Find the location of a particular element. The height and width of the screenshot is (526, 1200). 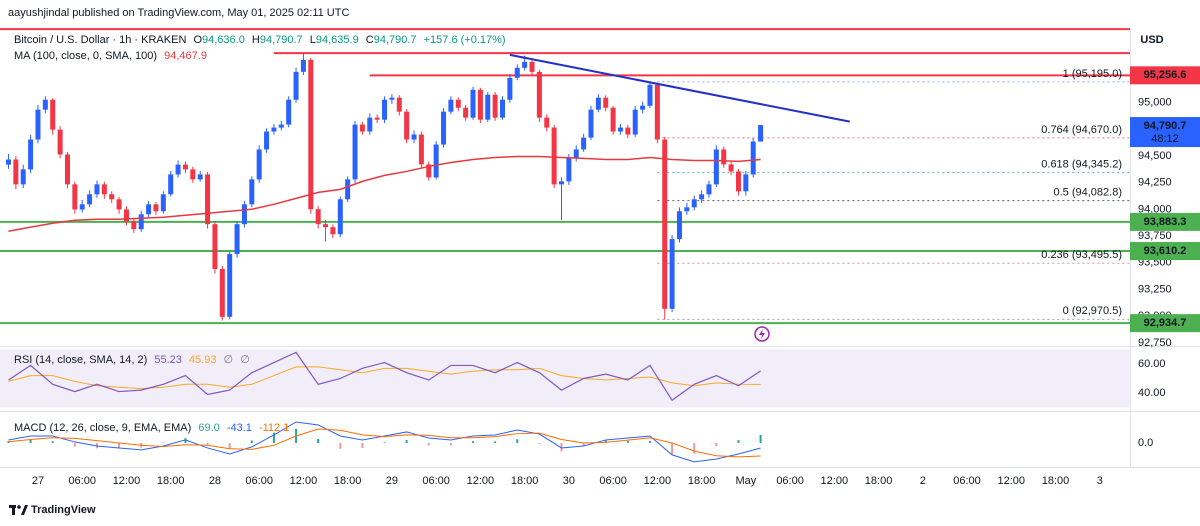

macd-hist-value: 69.0 is located at coordinates (208, 428).